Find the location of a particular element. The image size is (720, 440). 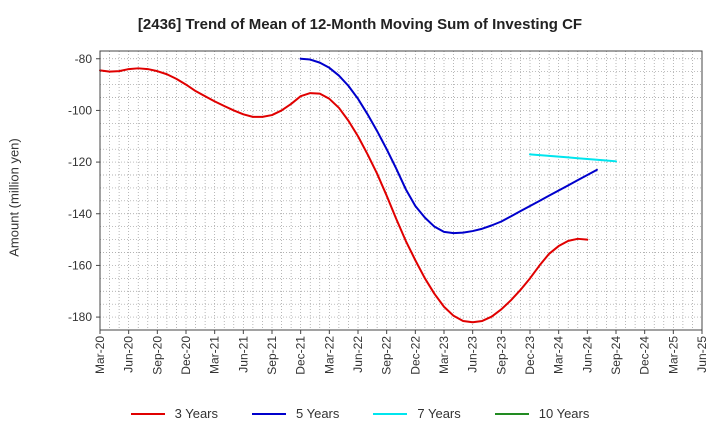

x-tick-label: Jun-21 is located at coordinates (243, 354).